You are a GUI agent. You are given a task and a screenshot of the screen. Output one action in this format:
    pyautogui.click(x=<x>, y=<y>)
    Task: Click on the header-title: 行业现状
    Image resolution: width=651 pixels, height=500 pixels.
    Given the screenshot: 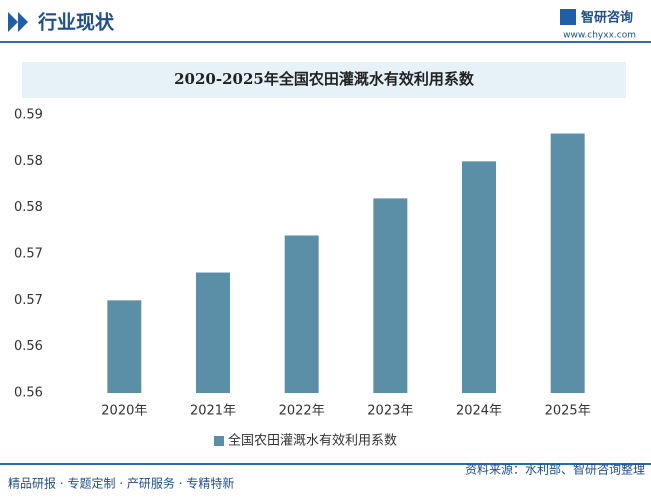 What is the action you would take?
    pyautogui.click(x=76, y=22)
    